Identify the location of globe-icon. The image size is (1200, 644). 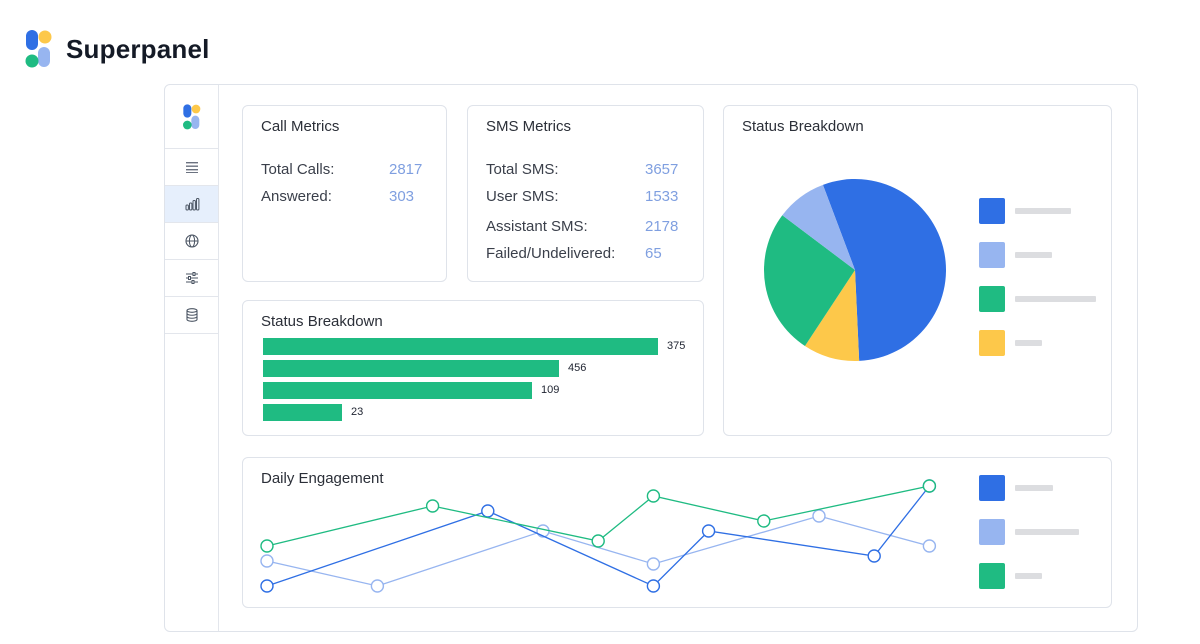
(191, 241).